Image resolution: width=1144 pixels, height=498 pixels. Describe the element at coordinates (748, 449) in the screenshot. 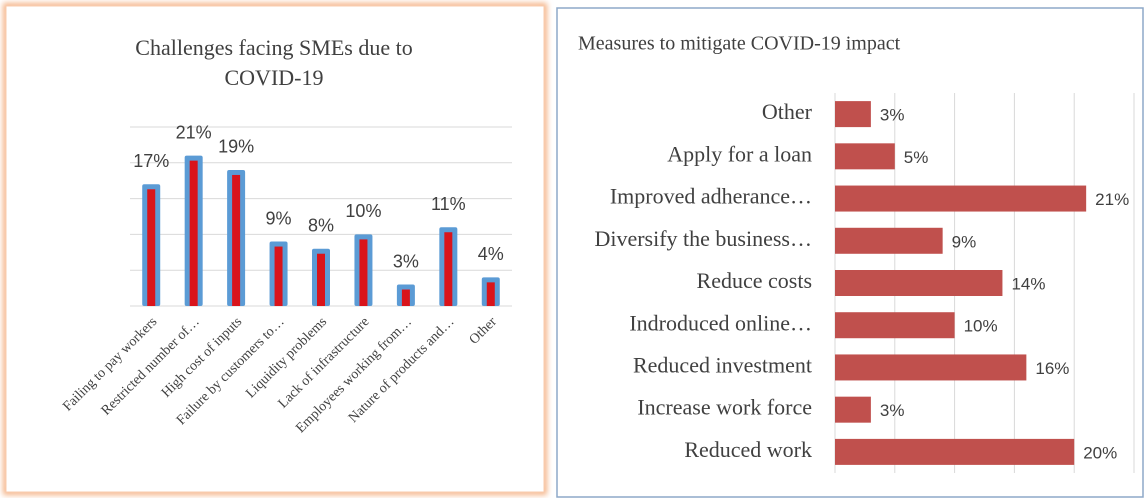

I see `y-tick-label: Reduced work` at that location.